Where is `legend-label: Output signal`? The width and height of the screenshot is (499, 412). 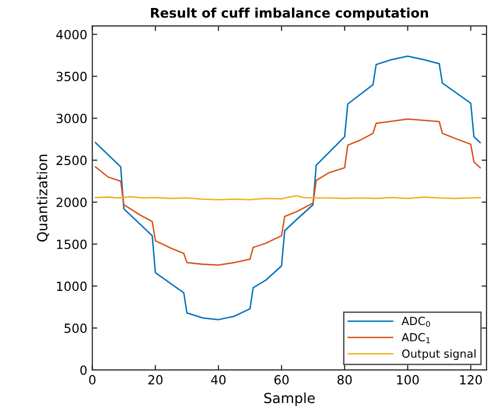 legend-label: Output signal is located at coordinates (439, 354).